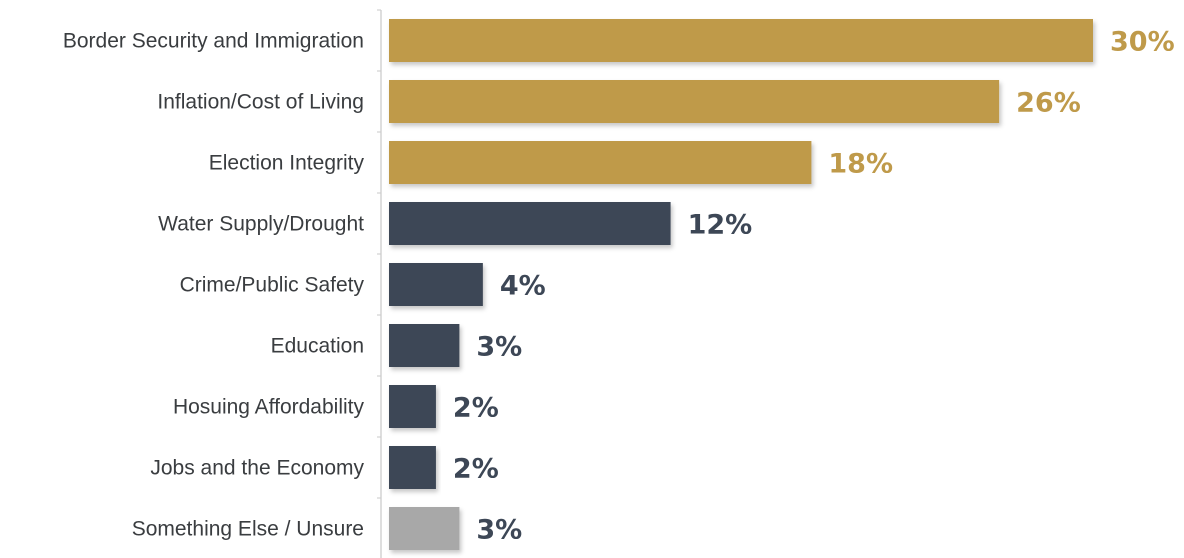  What do you see at coordinates (213, 41) in the screenshot?
I see `category-label: Border Security and Immigration` at bounding box center [213, 41].